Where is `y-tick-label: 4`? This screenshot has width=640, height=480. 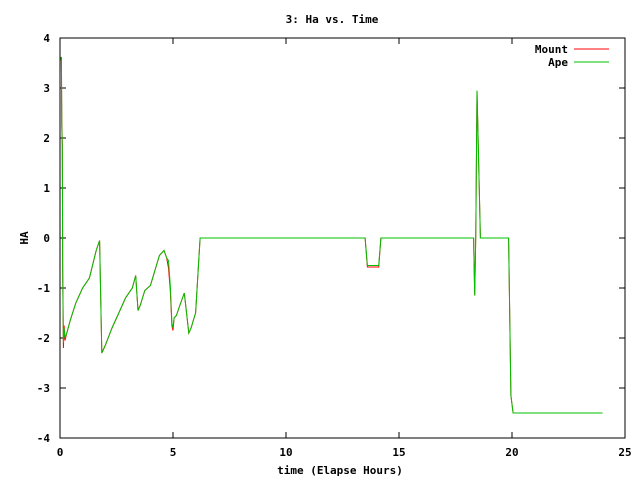
y-tick-label: 4 is located at coordinates (46, 38).